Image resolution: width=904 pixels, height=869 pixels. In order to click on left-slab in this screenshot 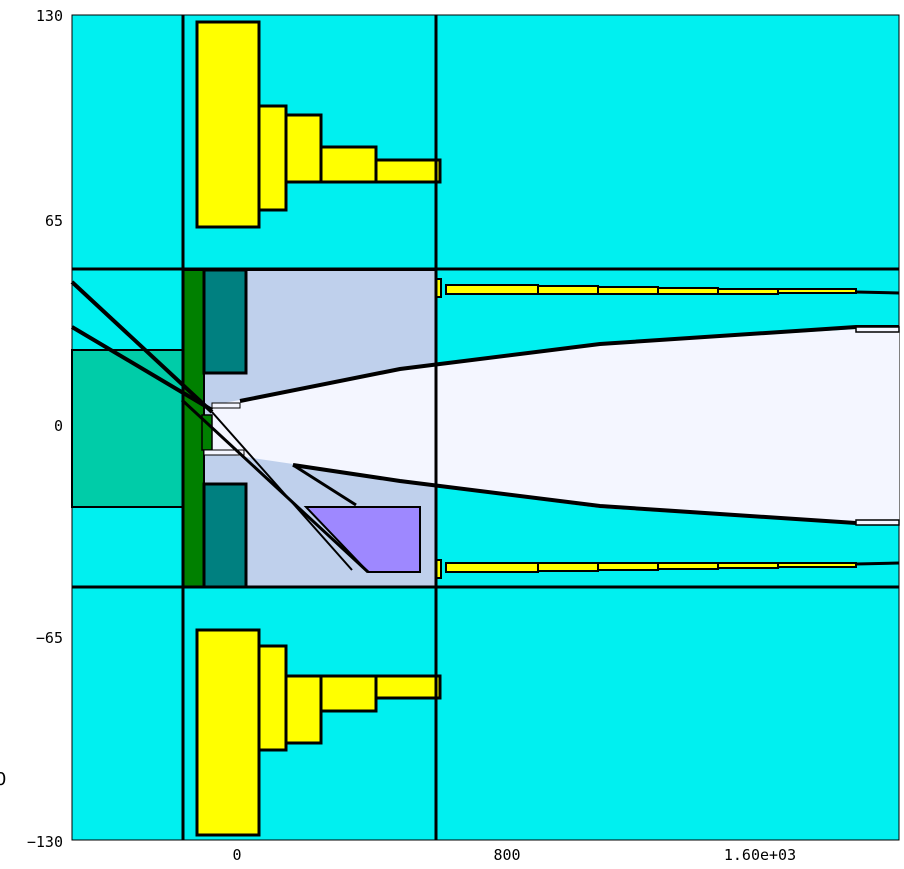, I will do `click(127, 428)`.